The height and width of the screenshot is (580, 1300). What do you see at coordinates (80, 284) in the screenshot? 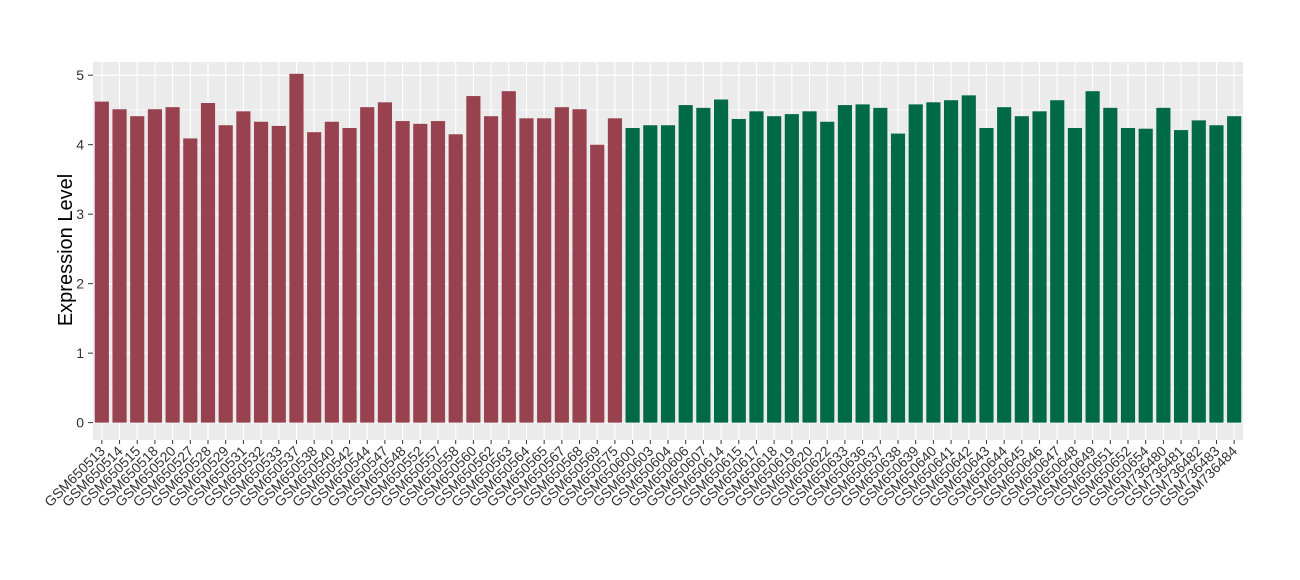
I see `y-tick-label: 2` at bounding box center [80, 284].